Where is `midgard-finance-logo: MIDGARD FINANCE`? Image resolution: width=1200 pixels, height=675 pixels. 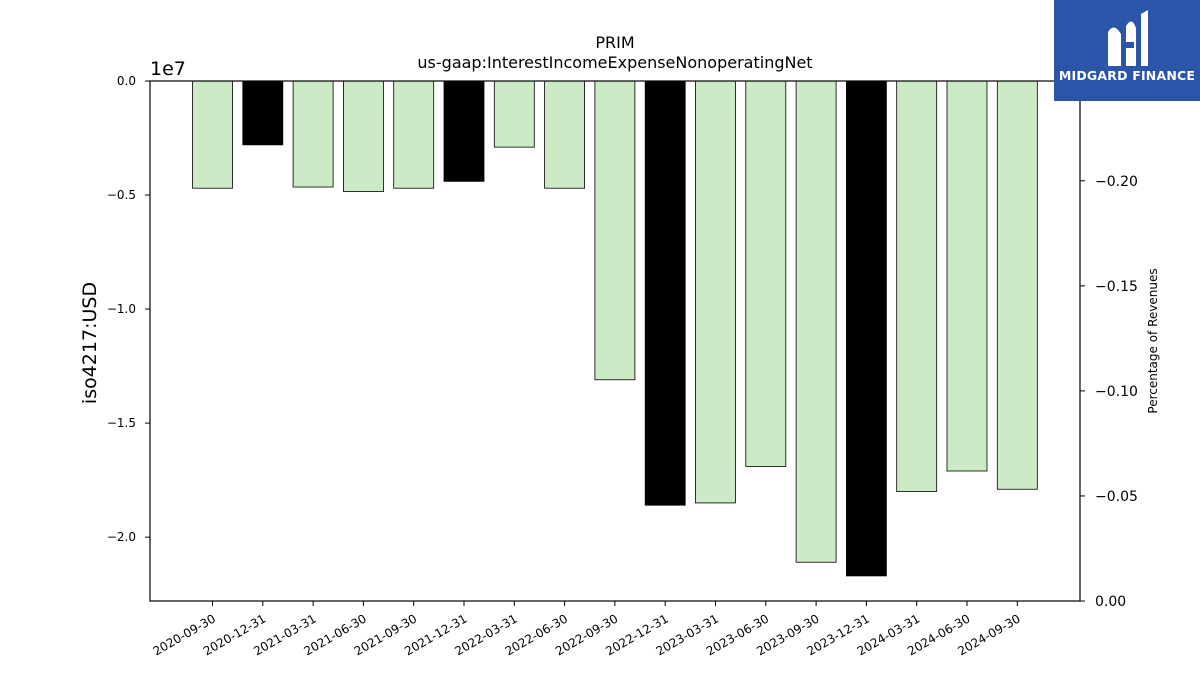 midgard-finance-logo: MIDGARD FINANCE is located at coordinates (1127, 50).